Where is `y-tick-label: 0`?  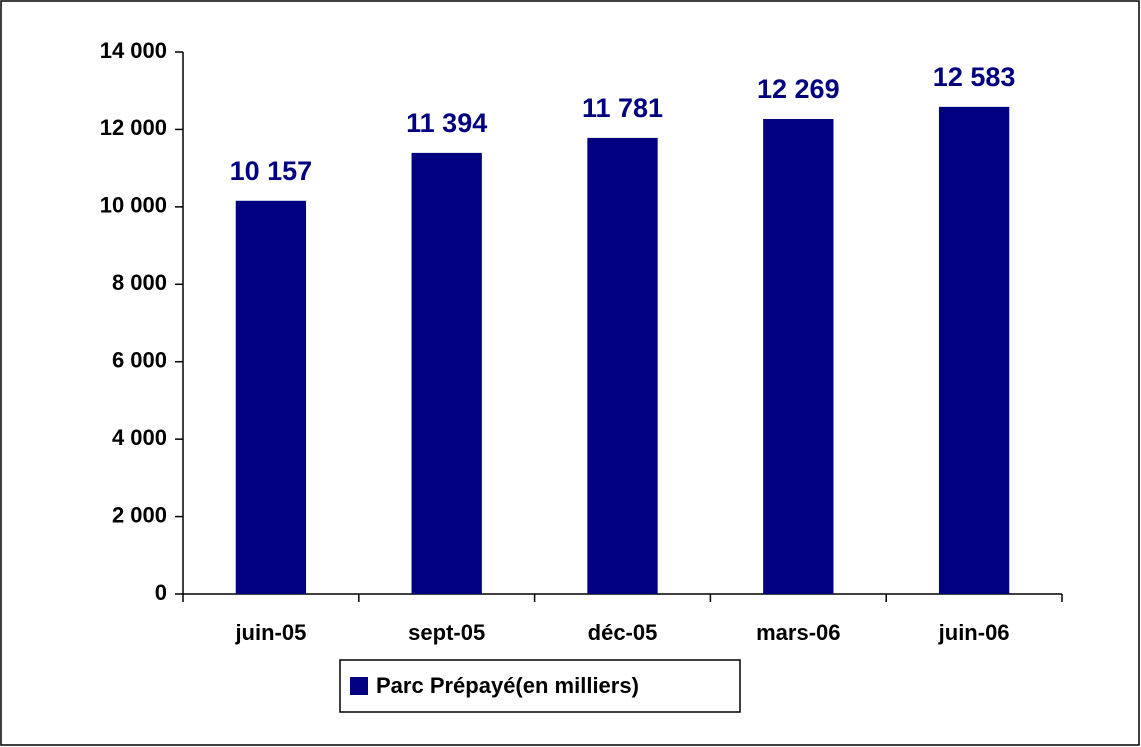
y-tick-label: 0 is located at coordinates (161, 592).